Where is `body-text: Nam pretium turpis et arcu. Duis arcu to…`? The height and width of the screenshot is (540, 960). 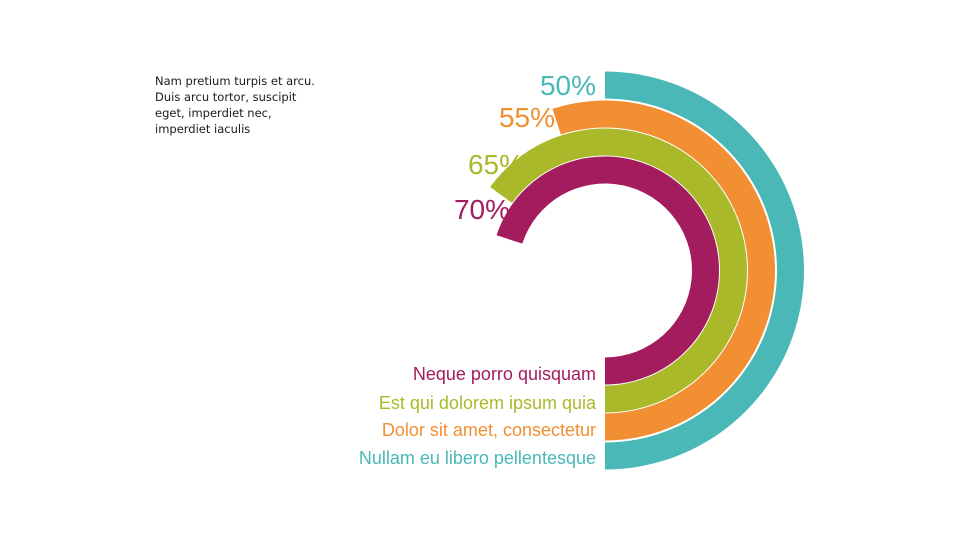
body-text: Nam pretium turpis et arcu. Duis arcu to… is located at coordinates (235, 105).